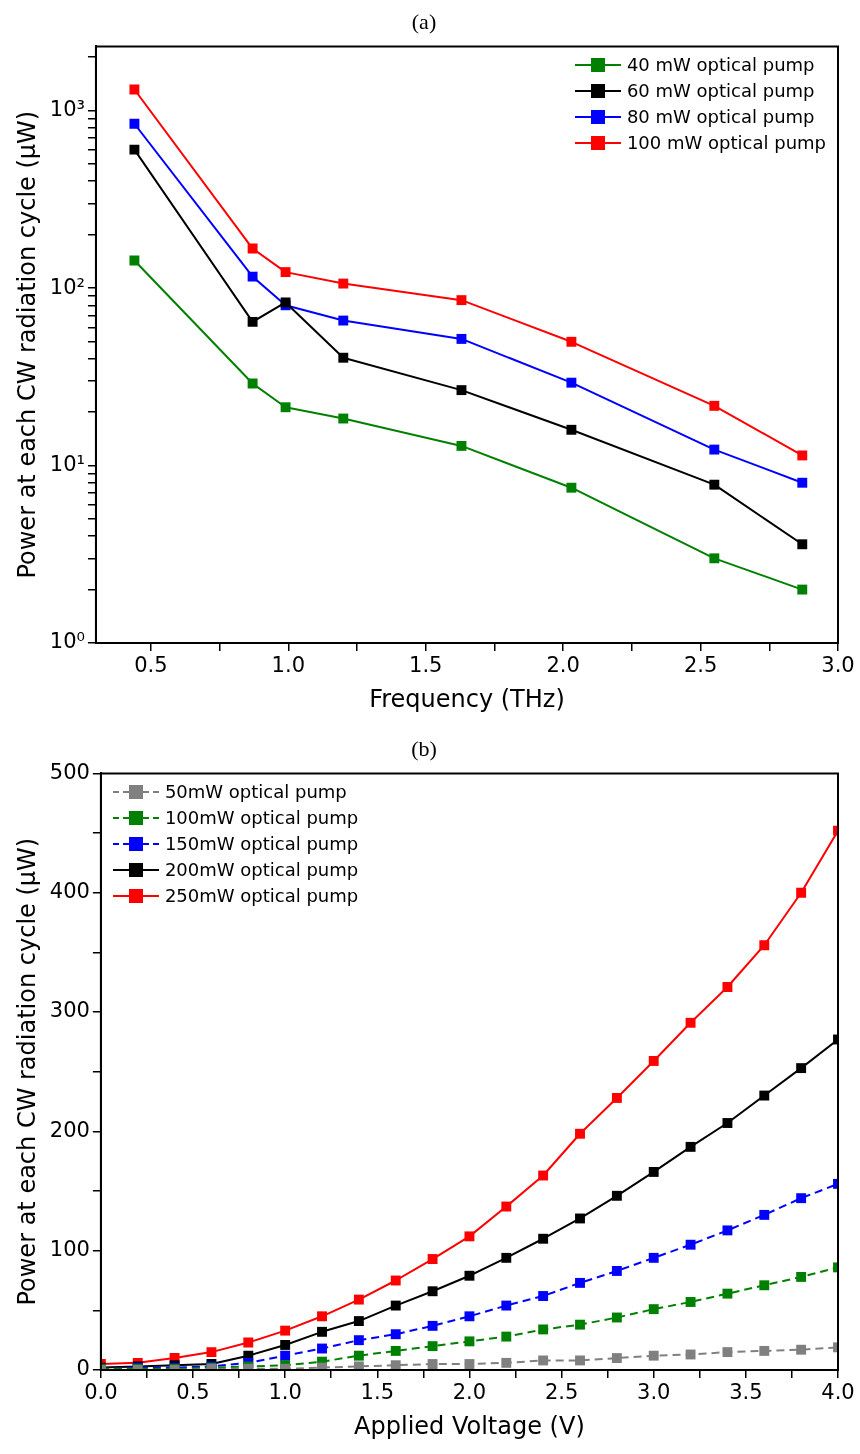 Image resolution: width=860 pixels, height=1454 pixels. What do you see at coordinates (151, 665) in the screenshot?
I see `x-tick-label: 0.5` at bounding box center [151, 665].